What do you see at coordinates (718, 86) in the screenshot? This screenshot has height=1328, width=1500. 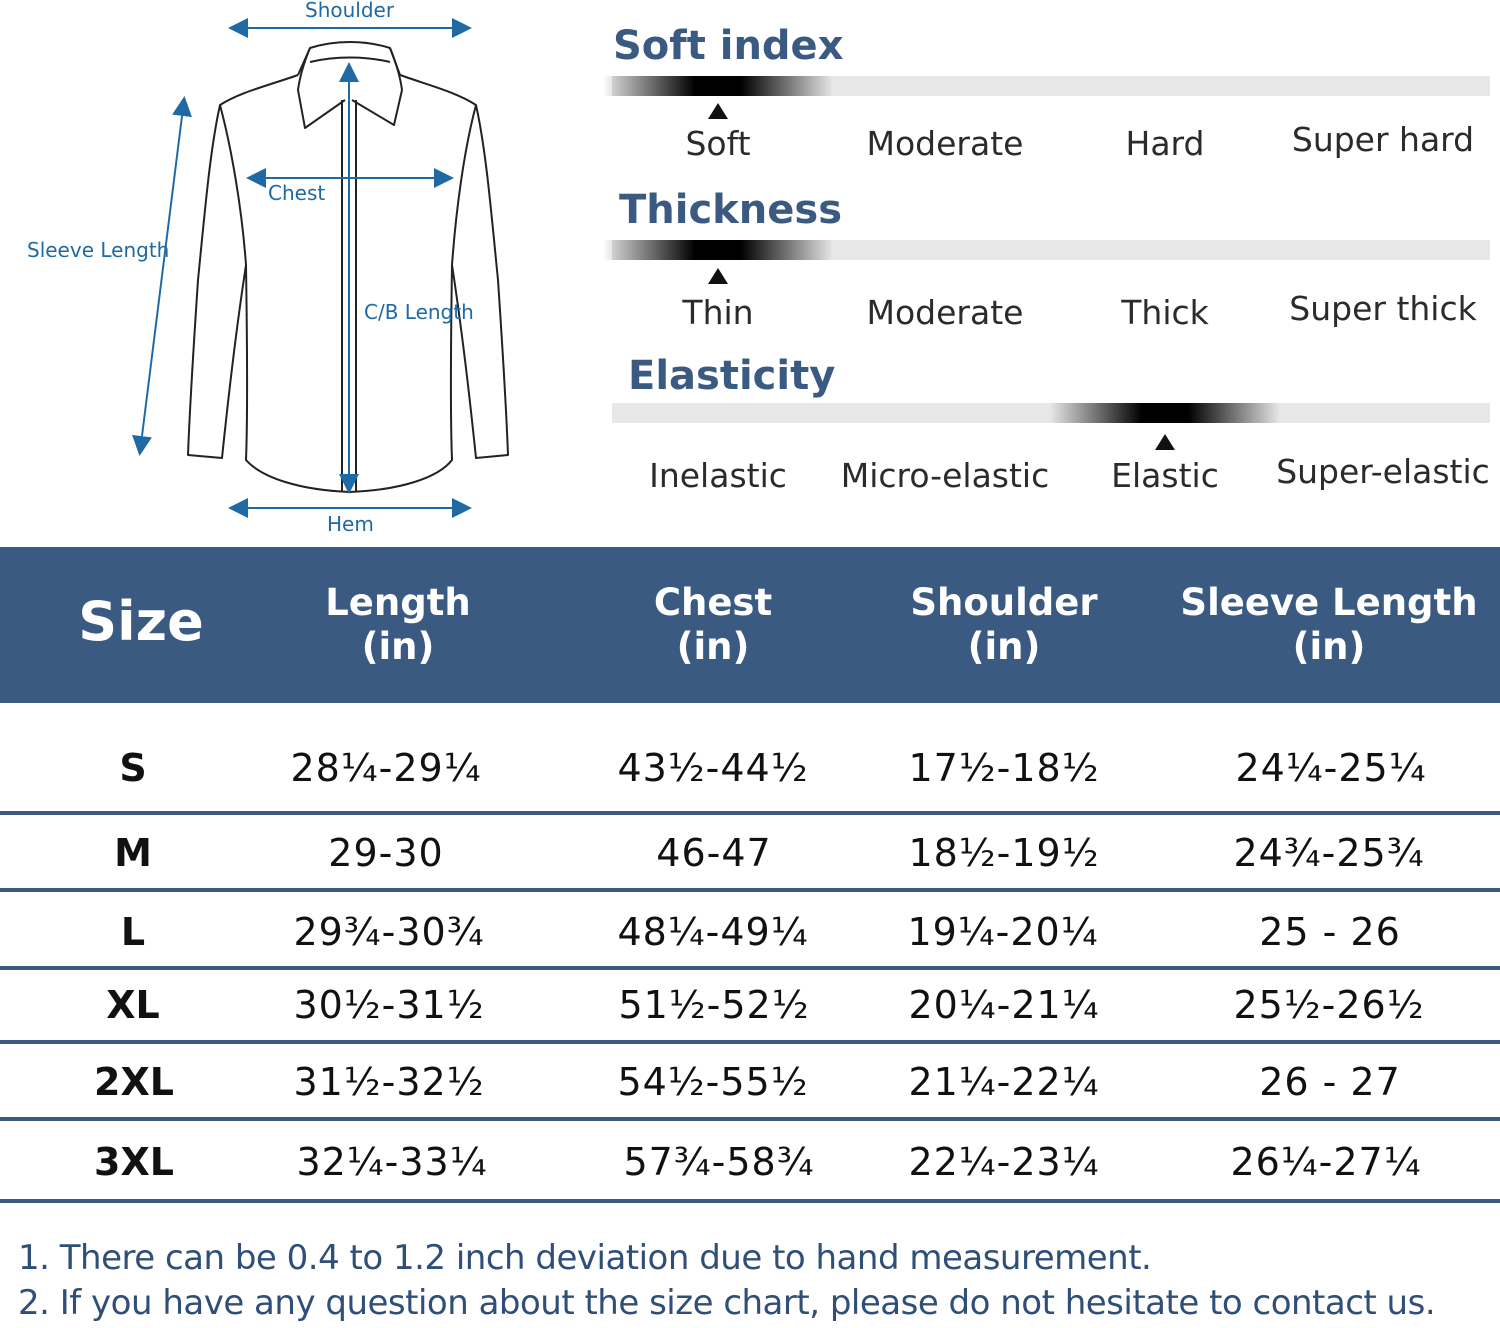 I see `soft-index-indicator` at bounding box center [718, 86].